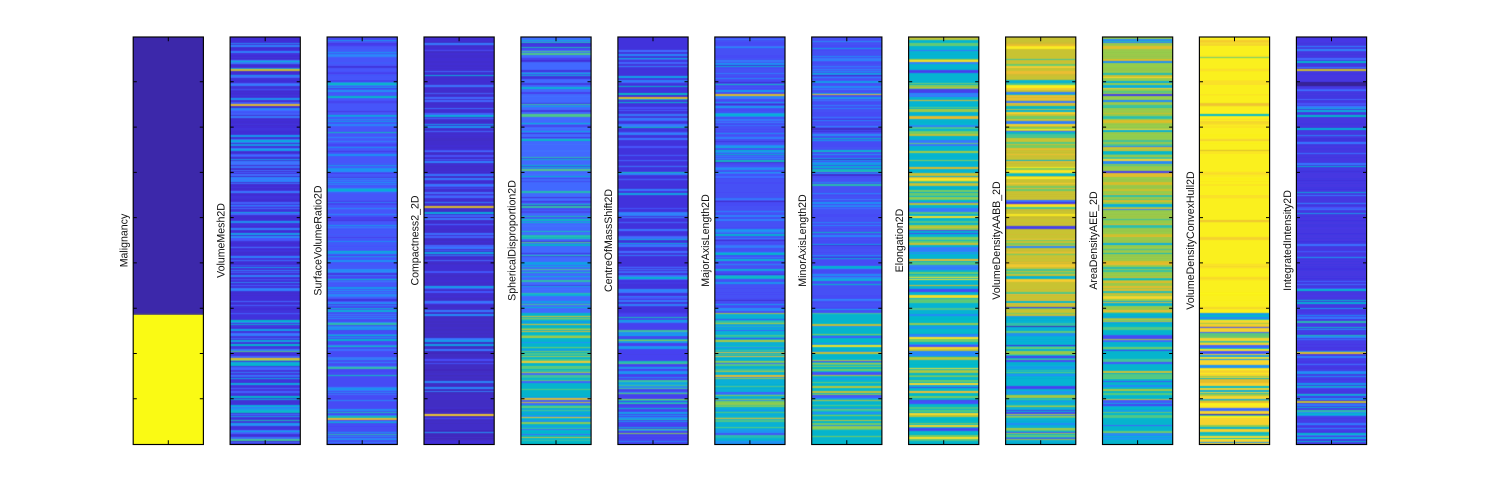 The image size is (1500, 500). Describe the element at coordinates (1191, 240) in the screenshot. I see `svg-text: VolumeDensityConvexHull2D` at that location.